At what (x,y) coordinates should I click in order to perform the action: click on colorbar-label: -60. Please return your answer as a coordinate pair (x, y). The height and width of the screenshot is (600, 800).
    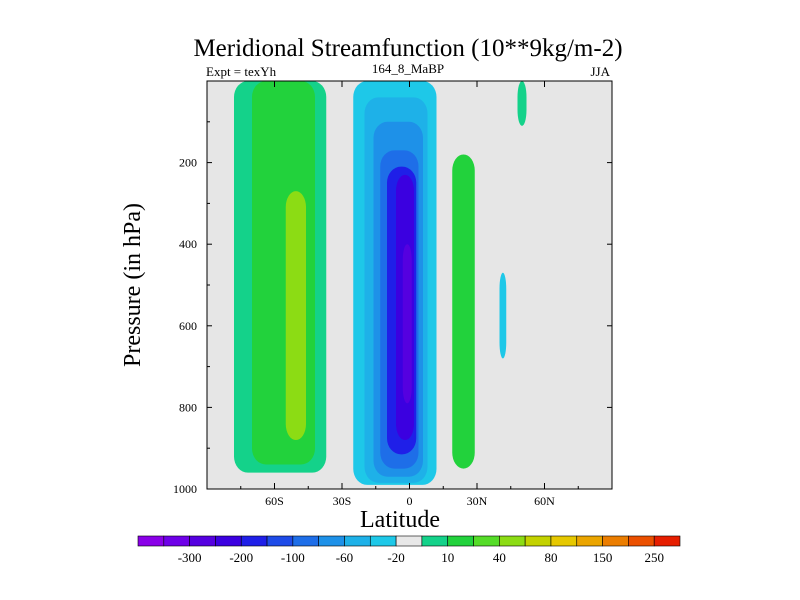
    Looking at the image, I should click on (344, 557).